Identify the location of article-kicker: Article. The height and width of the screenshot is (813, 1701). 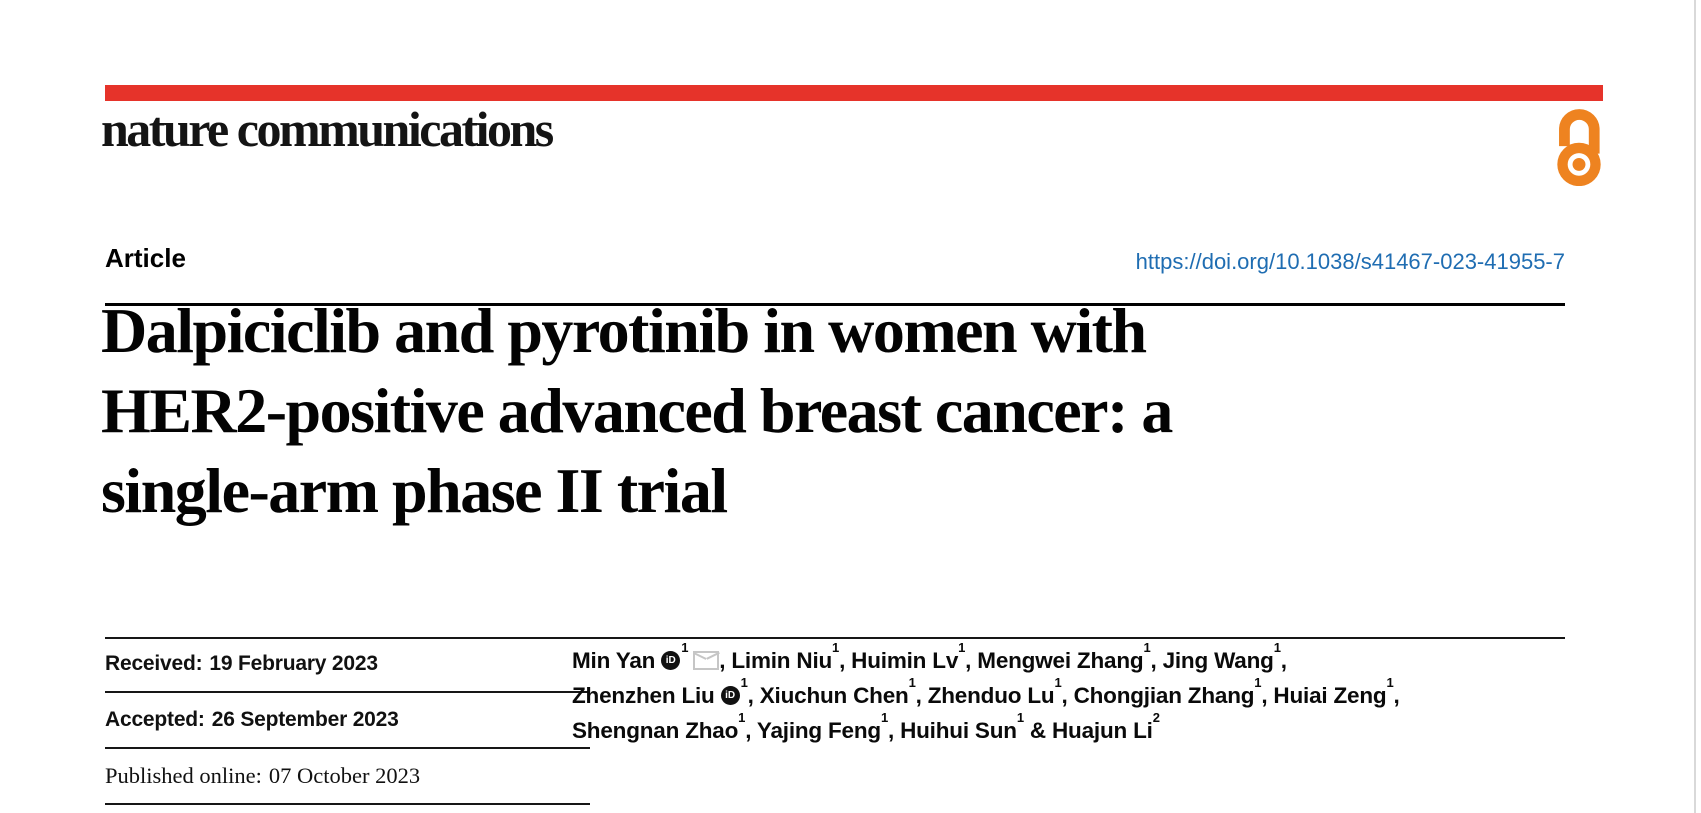
(145, 258).